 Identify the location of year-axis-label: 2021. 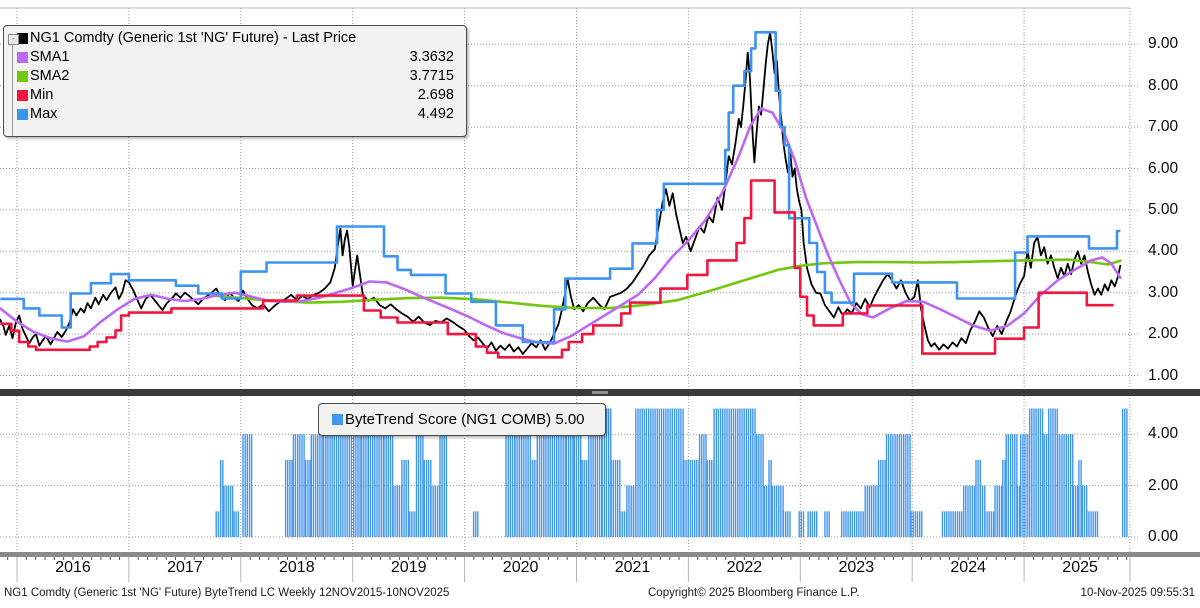
(632, 567).